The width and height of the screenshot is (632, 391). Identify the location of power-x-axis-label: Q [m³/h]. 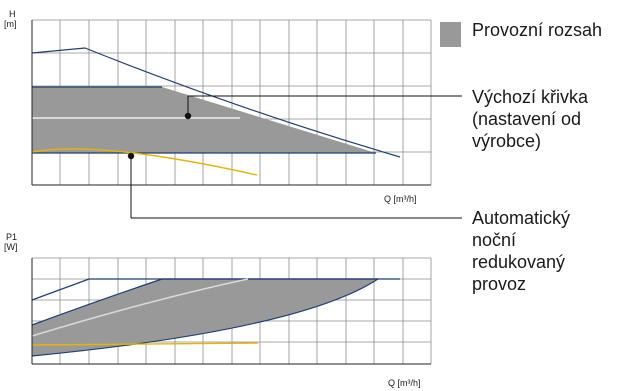
(404, 383).